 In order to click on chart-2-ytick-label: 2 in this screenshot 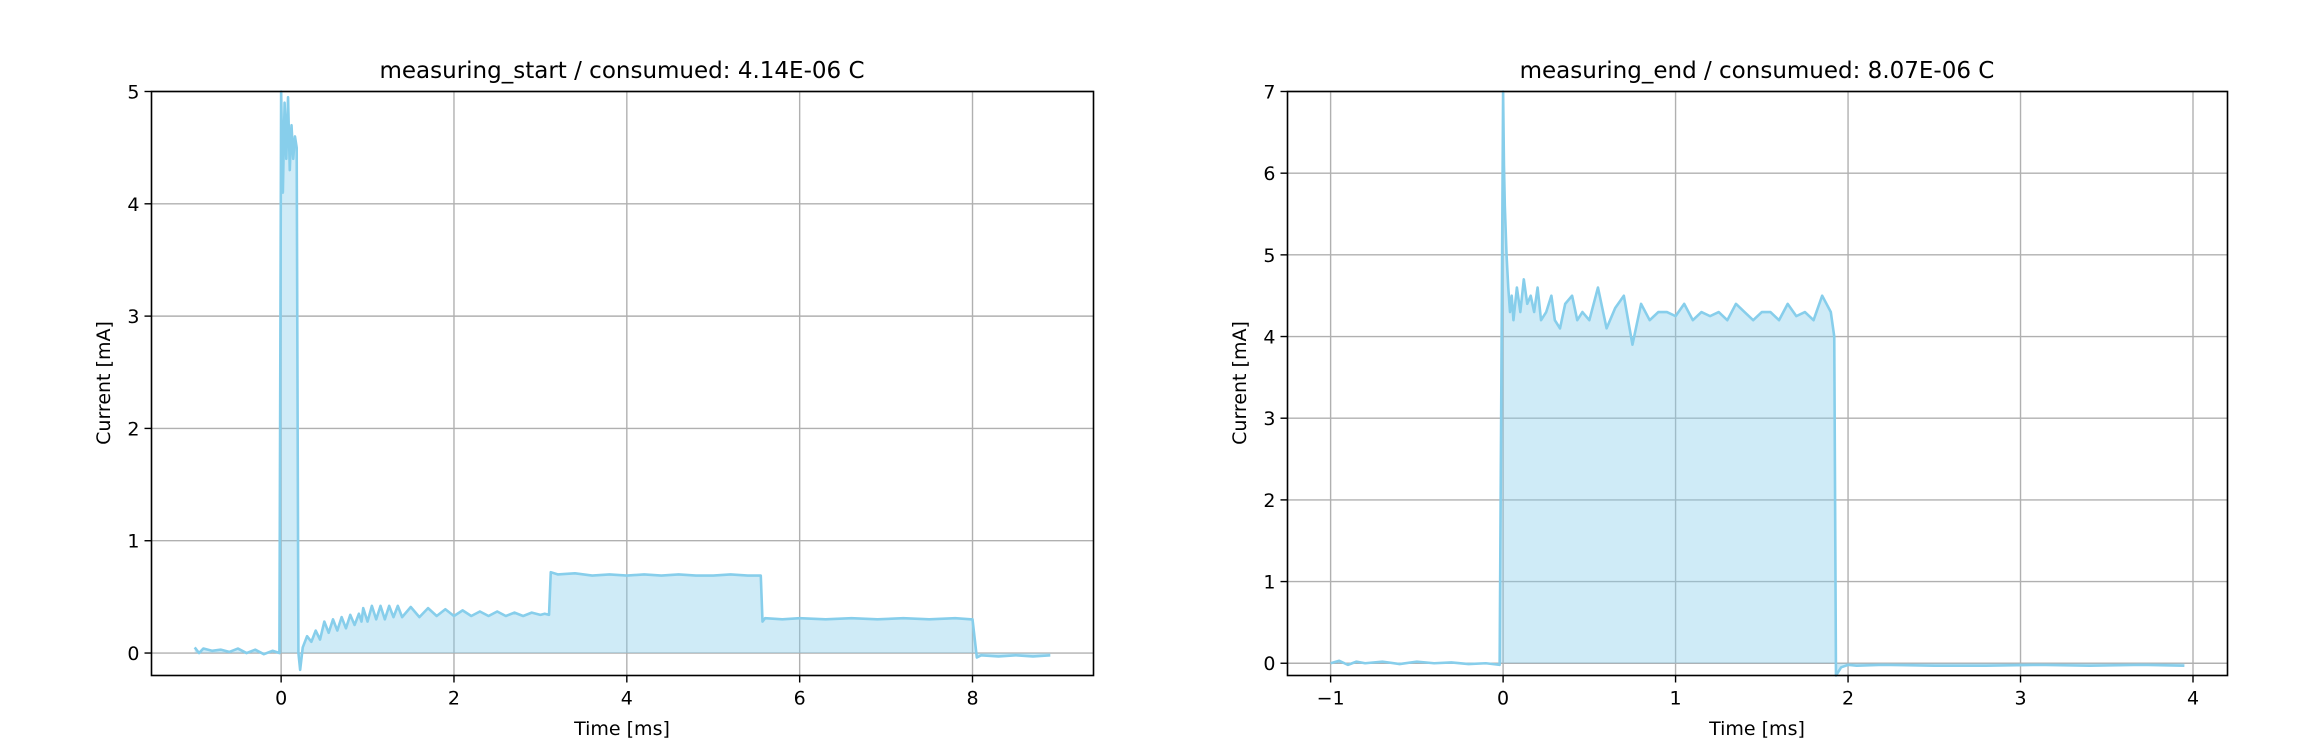, I will do `click(1269, 501)`.